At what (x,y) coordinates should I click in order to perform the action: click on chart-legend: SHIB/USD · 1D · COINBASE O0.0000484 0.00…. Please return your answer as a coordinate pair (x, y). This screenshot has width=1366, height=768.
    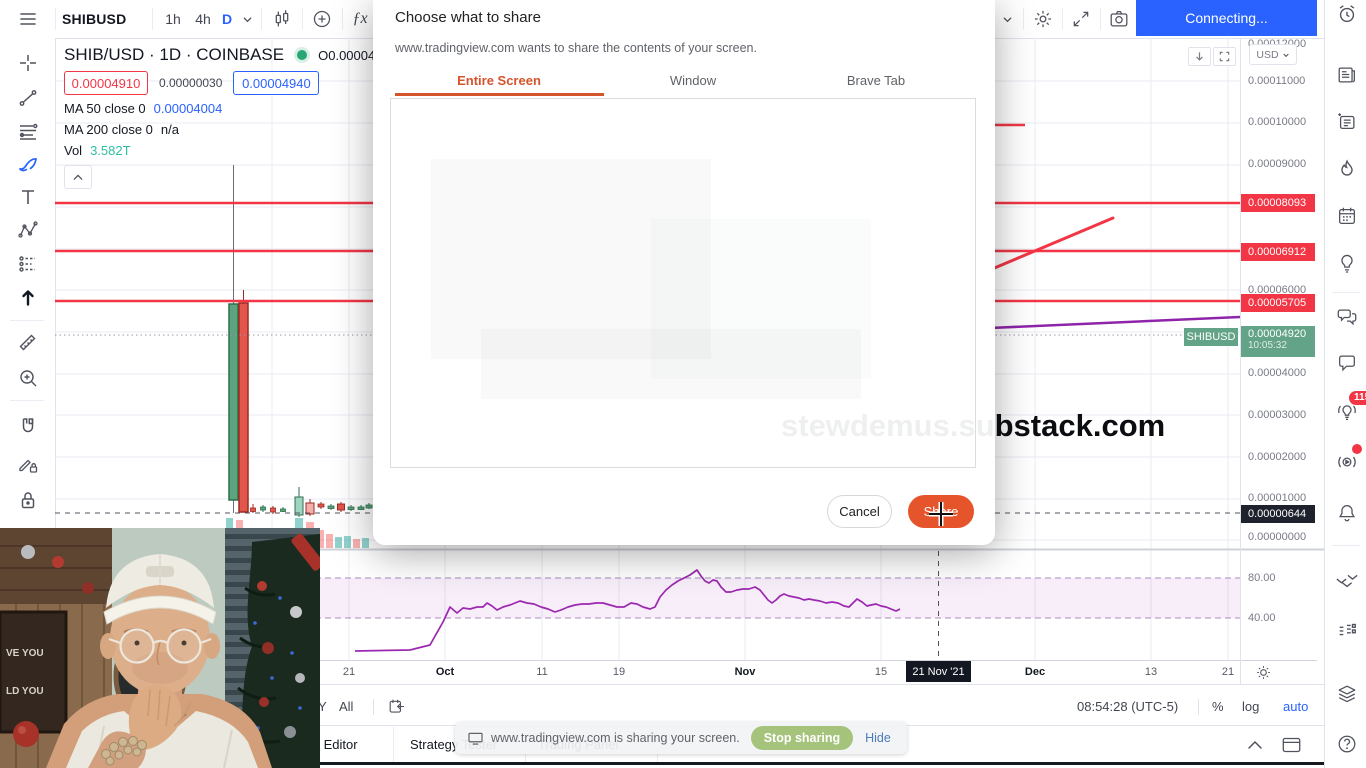
    Looking at the image, I should click on (227, 117).